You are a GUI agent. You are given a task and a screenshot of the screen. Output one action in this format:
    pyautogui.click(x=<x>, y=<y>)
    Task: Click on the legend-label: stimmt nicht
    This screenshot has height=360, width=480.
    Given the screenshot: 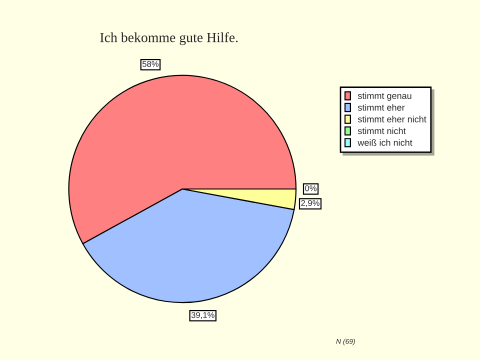 What is the action you would take?
    pyautogui.click(x=382, y=131)
    